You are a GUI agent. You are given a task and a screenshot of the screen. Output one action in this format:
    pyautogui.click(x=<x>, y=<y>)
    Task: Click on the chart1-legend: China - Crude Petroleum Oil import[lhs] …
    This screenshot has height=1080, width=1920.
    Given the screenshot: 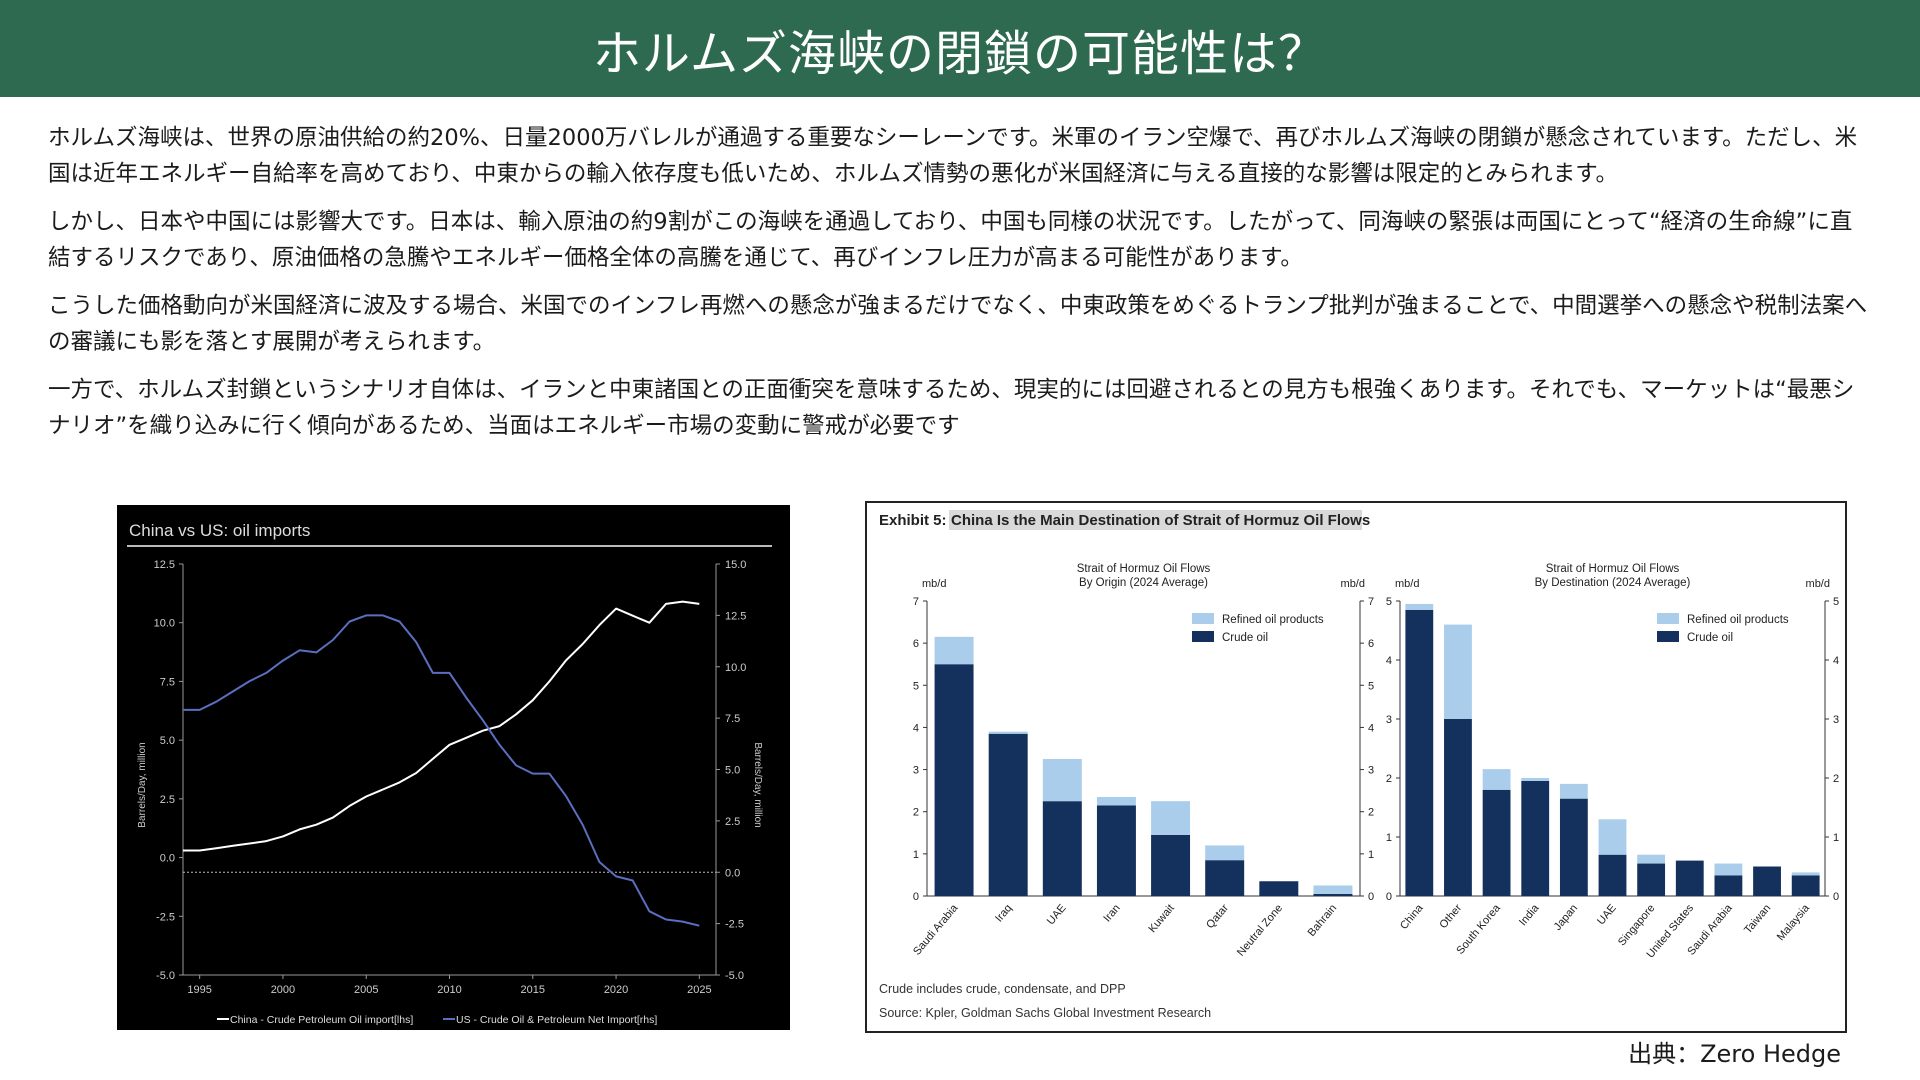 What is the action you would take?
    pyautogui.click(x=437, y=1020)
    